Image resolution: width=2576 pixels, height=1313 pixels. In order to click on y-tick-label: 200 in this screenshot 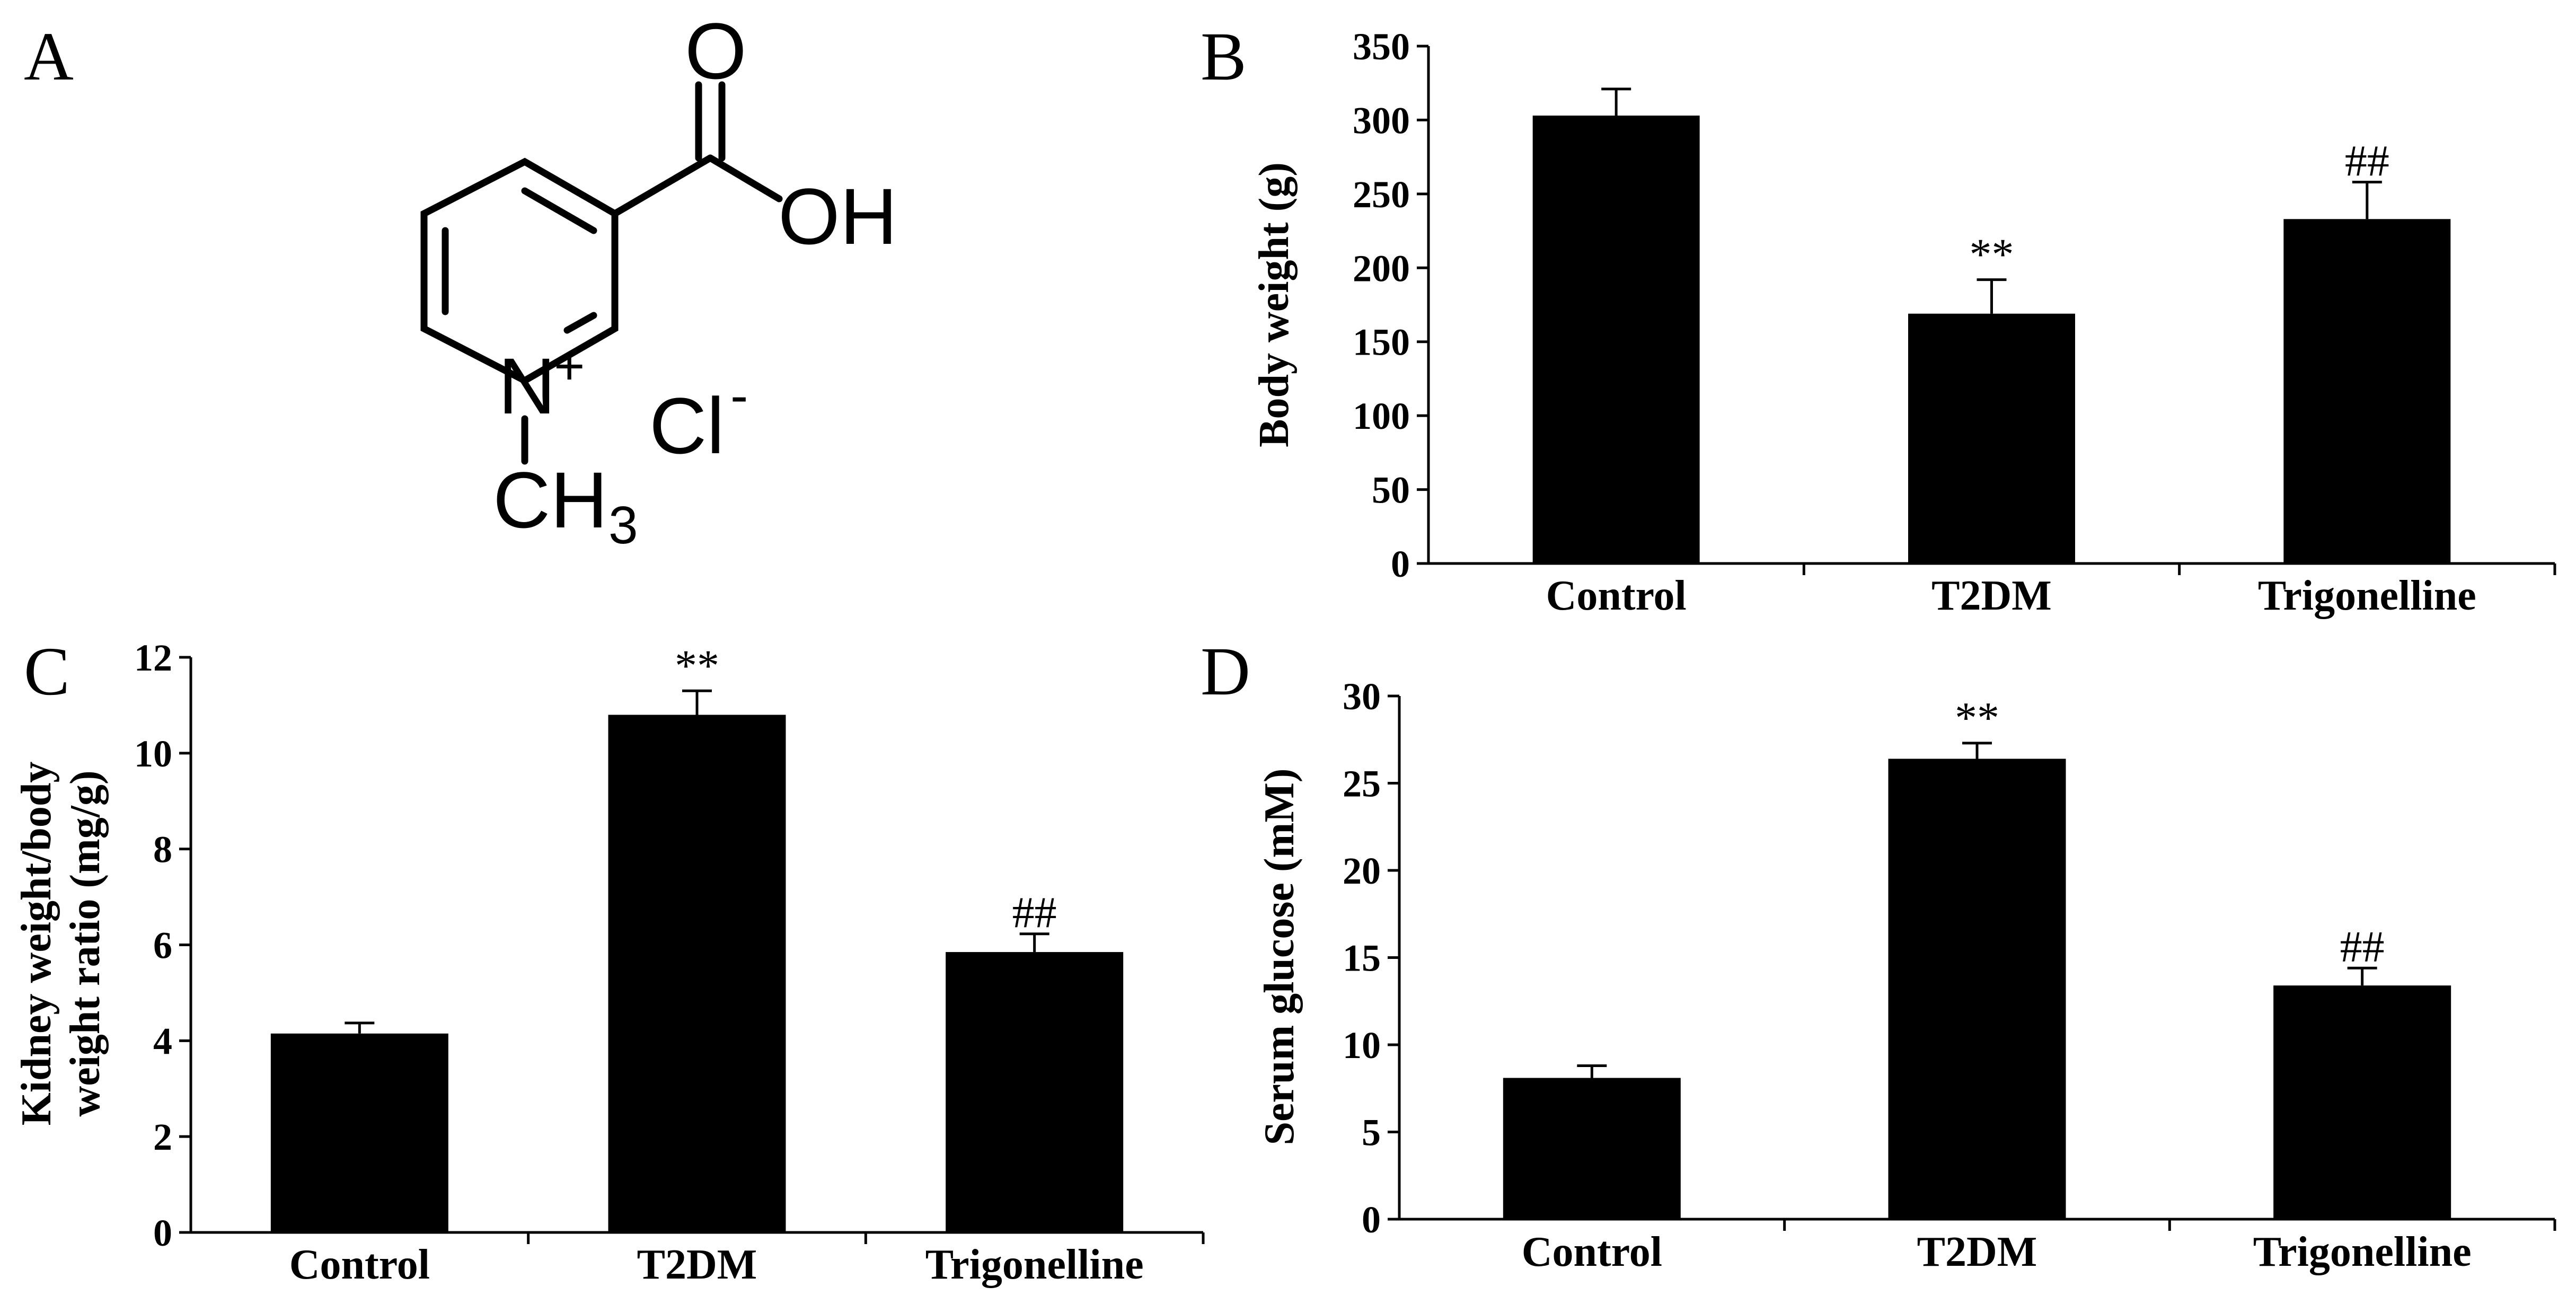, I will do `click(1381, 268)`.